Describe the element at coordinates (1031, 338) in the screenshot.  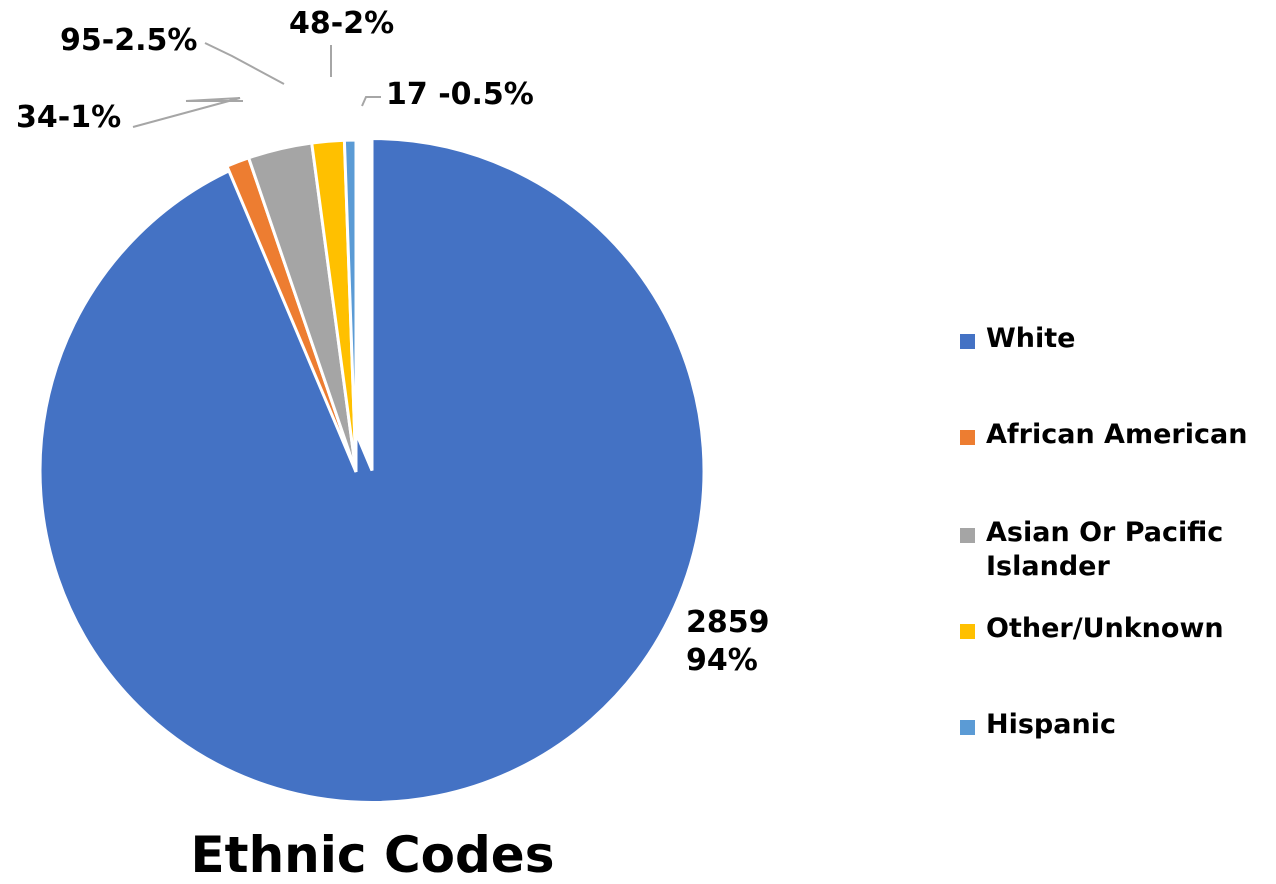
I see `legend-label-white: White` at that location.